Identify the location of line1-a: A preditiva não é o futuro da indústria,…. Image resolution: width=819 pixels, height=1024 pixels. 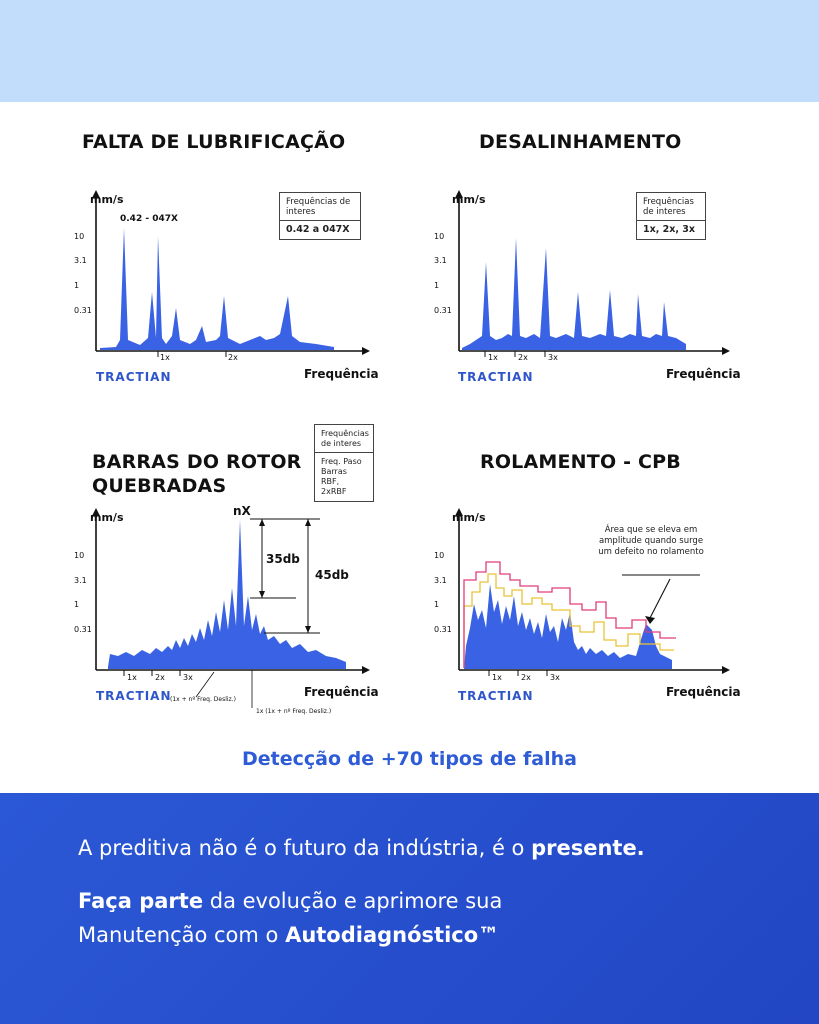
(305, 848).